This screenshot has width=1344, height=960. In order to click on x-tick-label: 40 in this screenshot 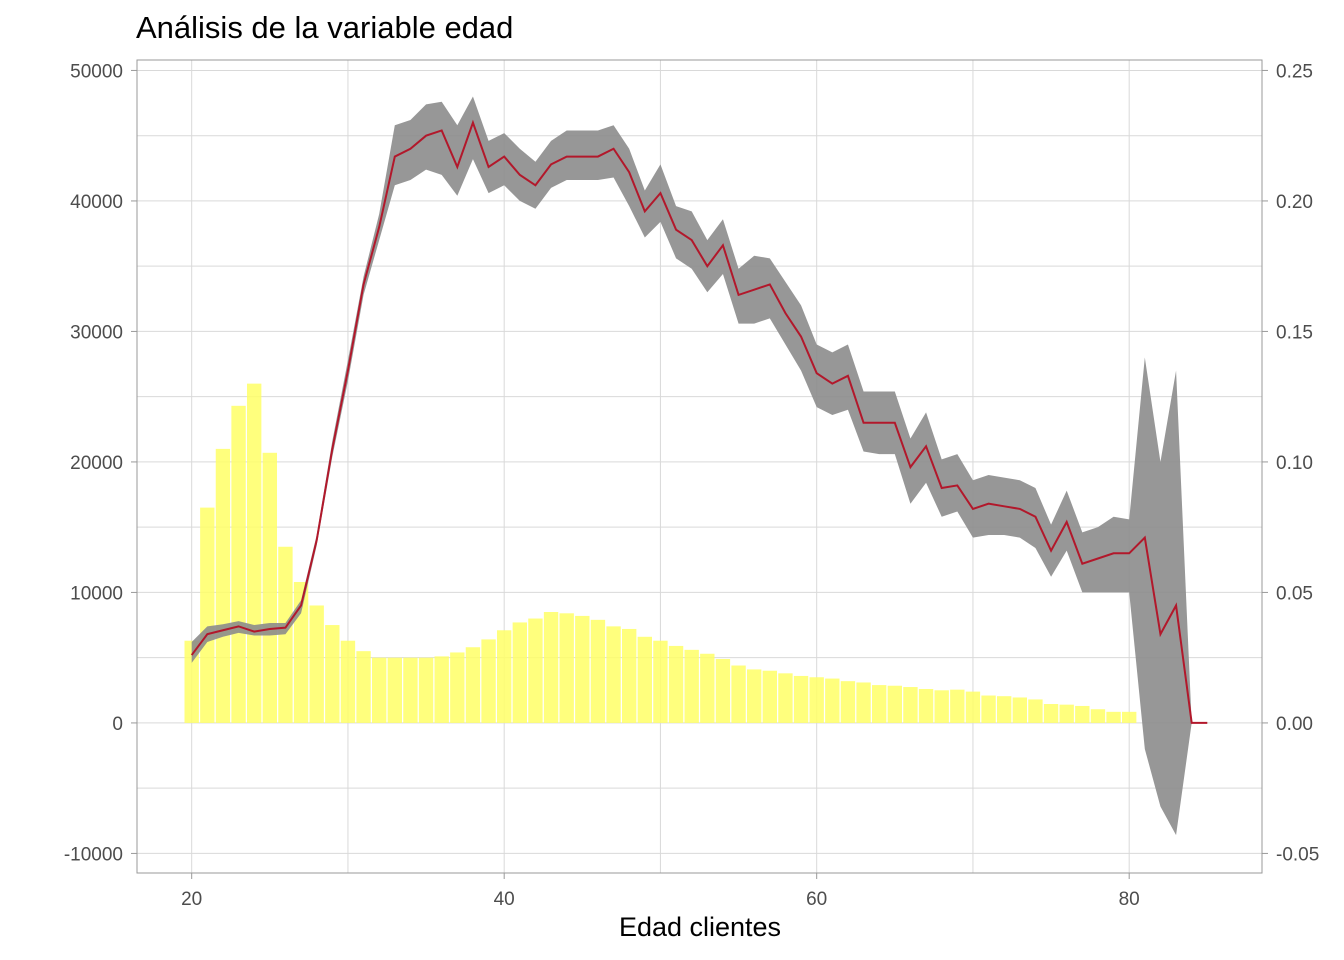, I will do `click(504, 899)`.